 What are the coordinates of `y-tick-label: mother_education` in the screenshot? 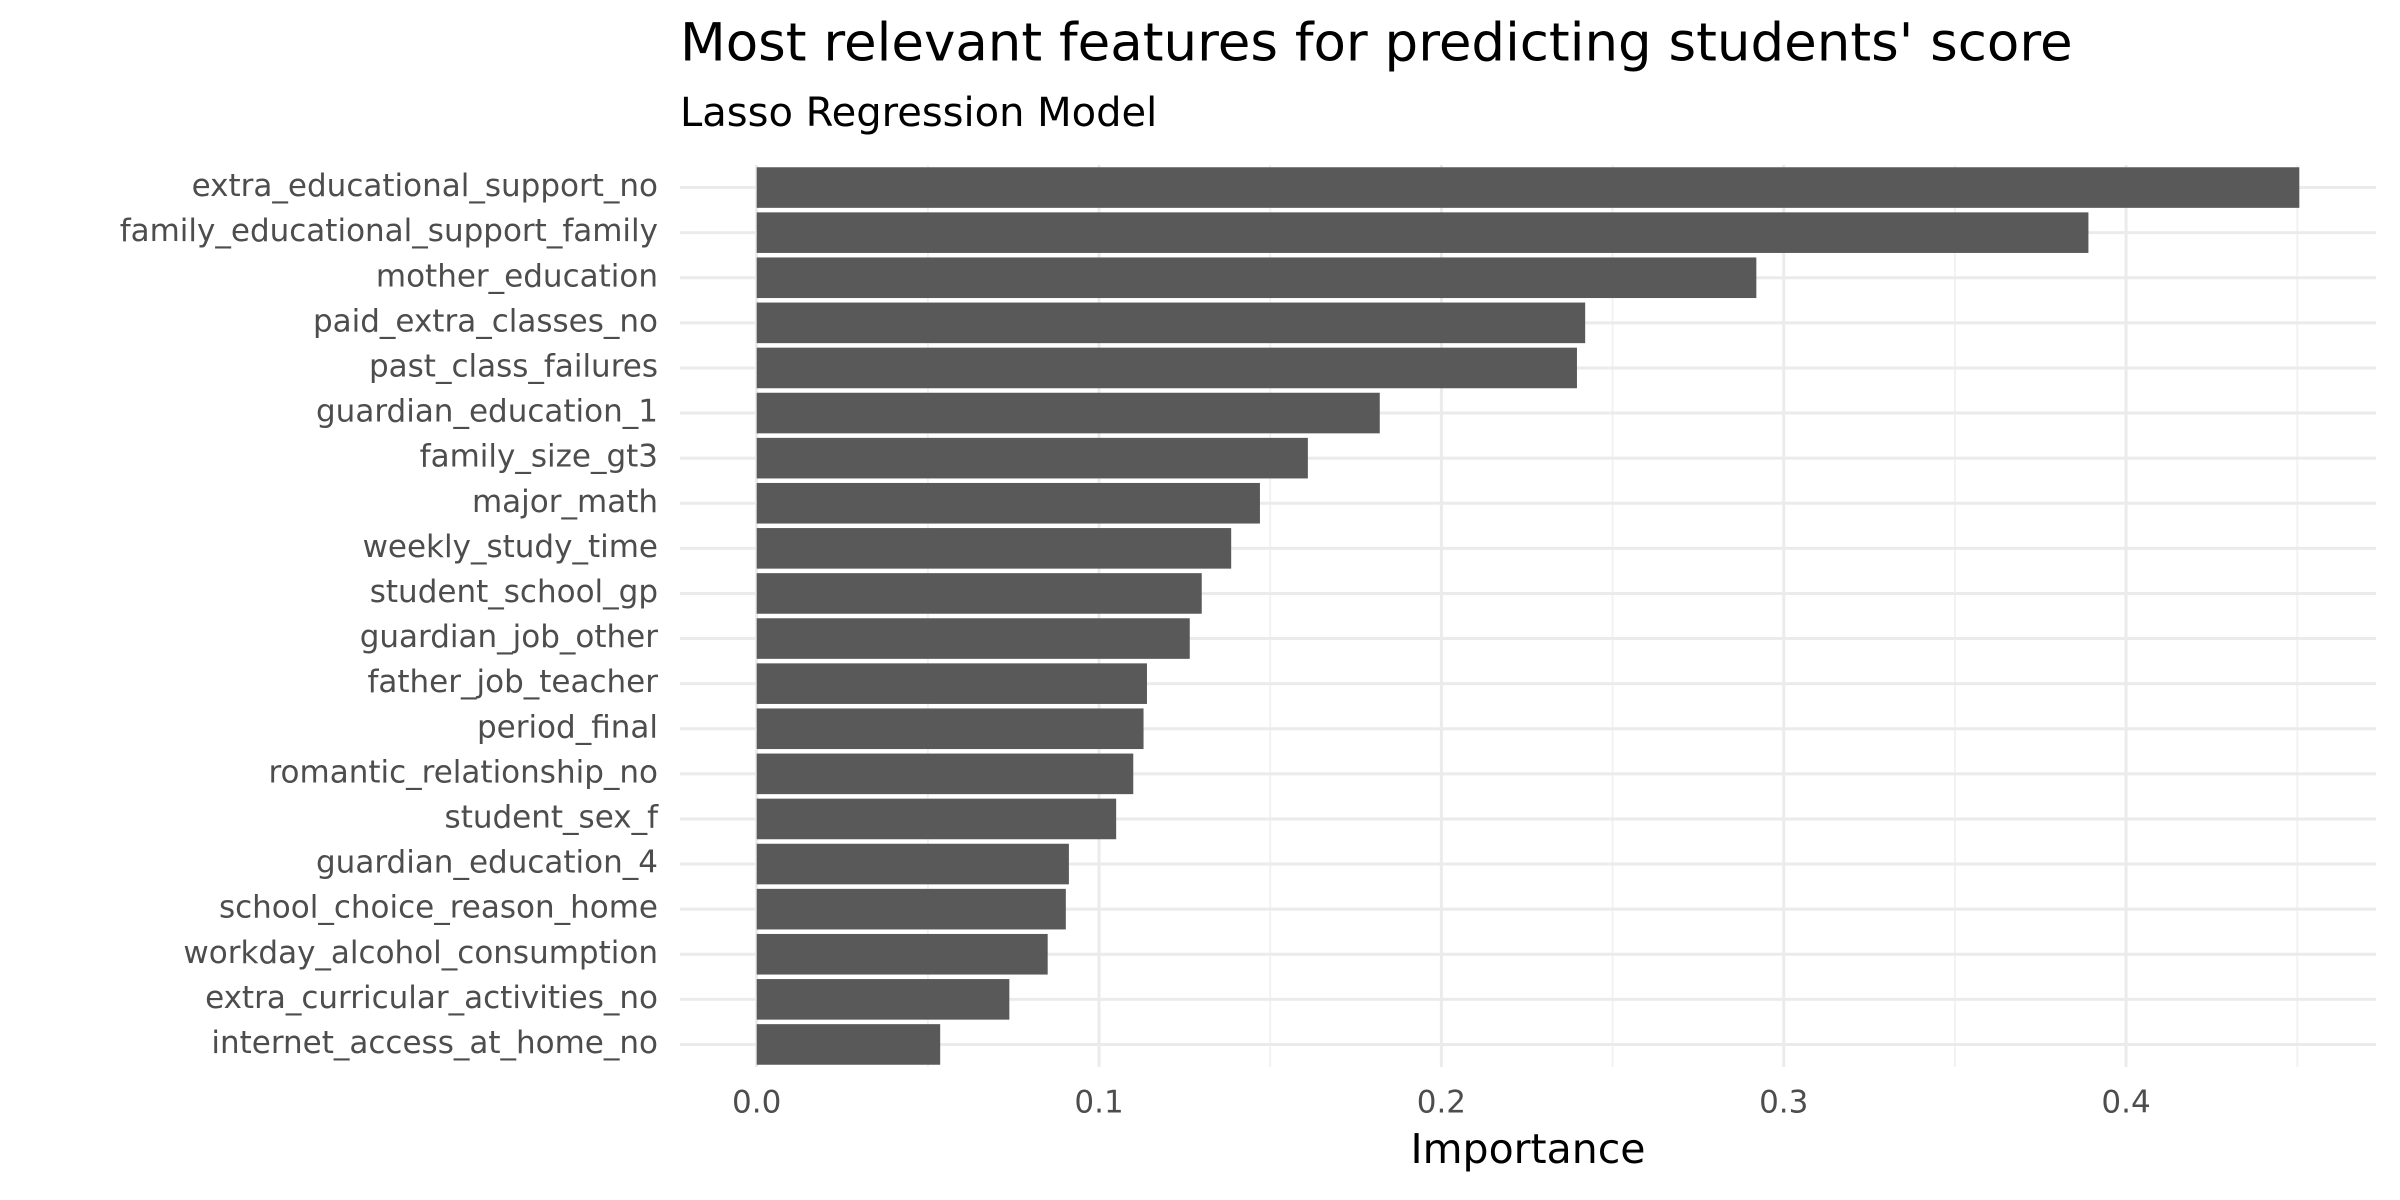 It's located at (517, 276).